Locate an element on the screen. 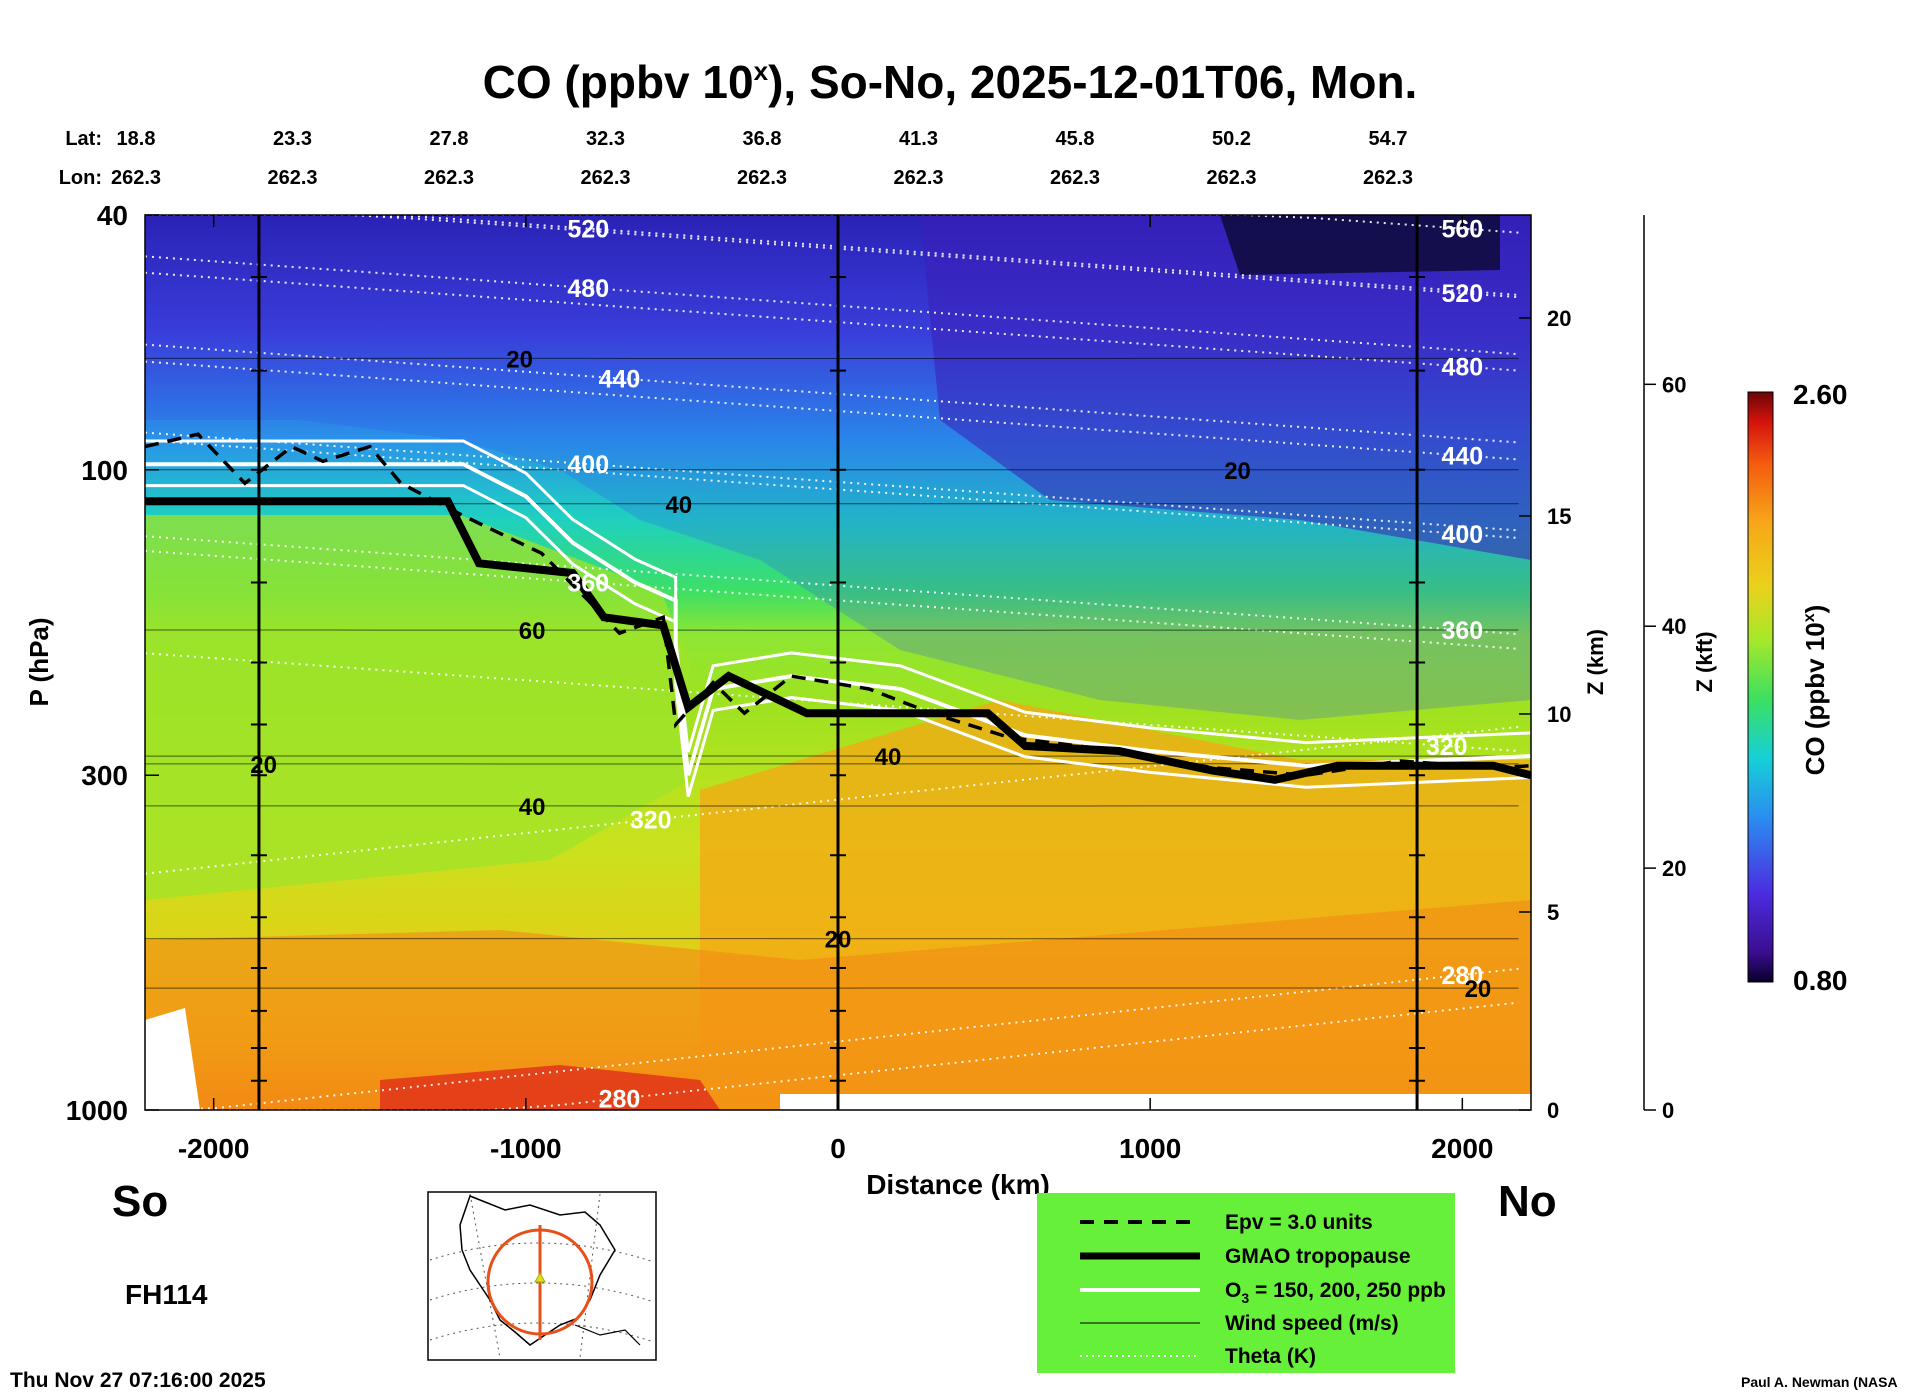 This screenshot has height=1394, width=1926. legend-o3-label: O3 = 150, 200, 250 ppb is located at coordinates (1335, 1292).